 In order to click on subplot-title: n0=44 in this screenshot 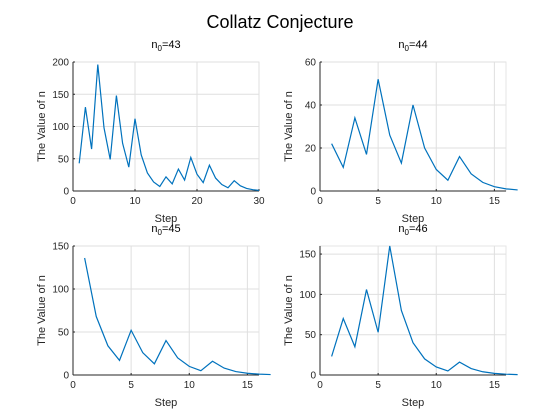, I will do `click(412, 46)`.